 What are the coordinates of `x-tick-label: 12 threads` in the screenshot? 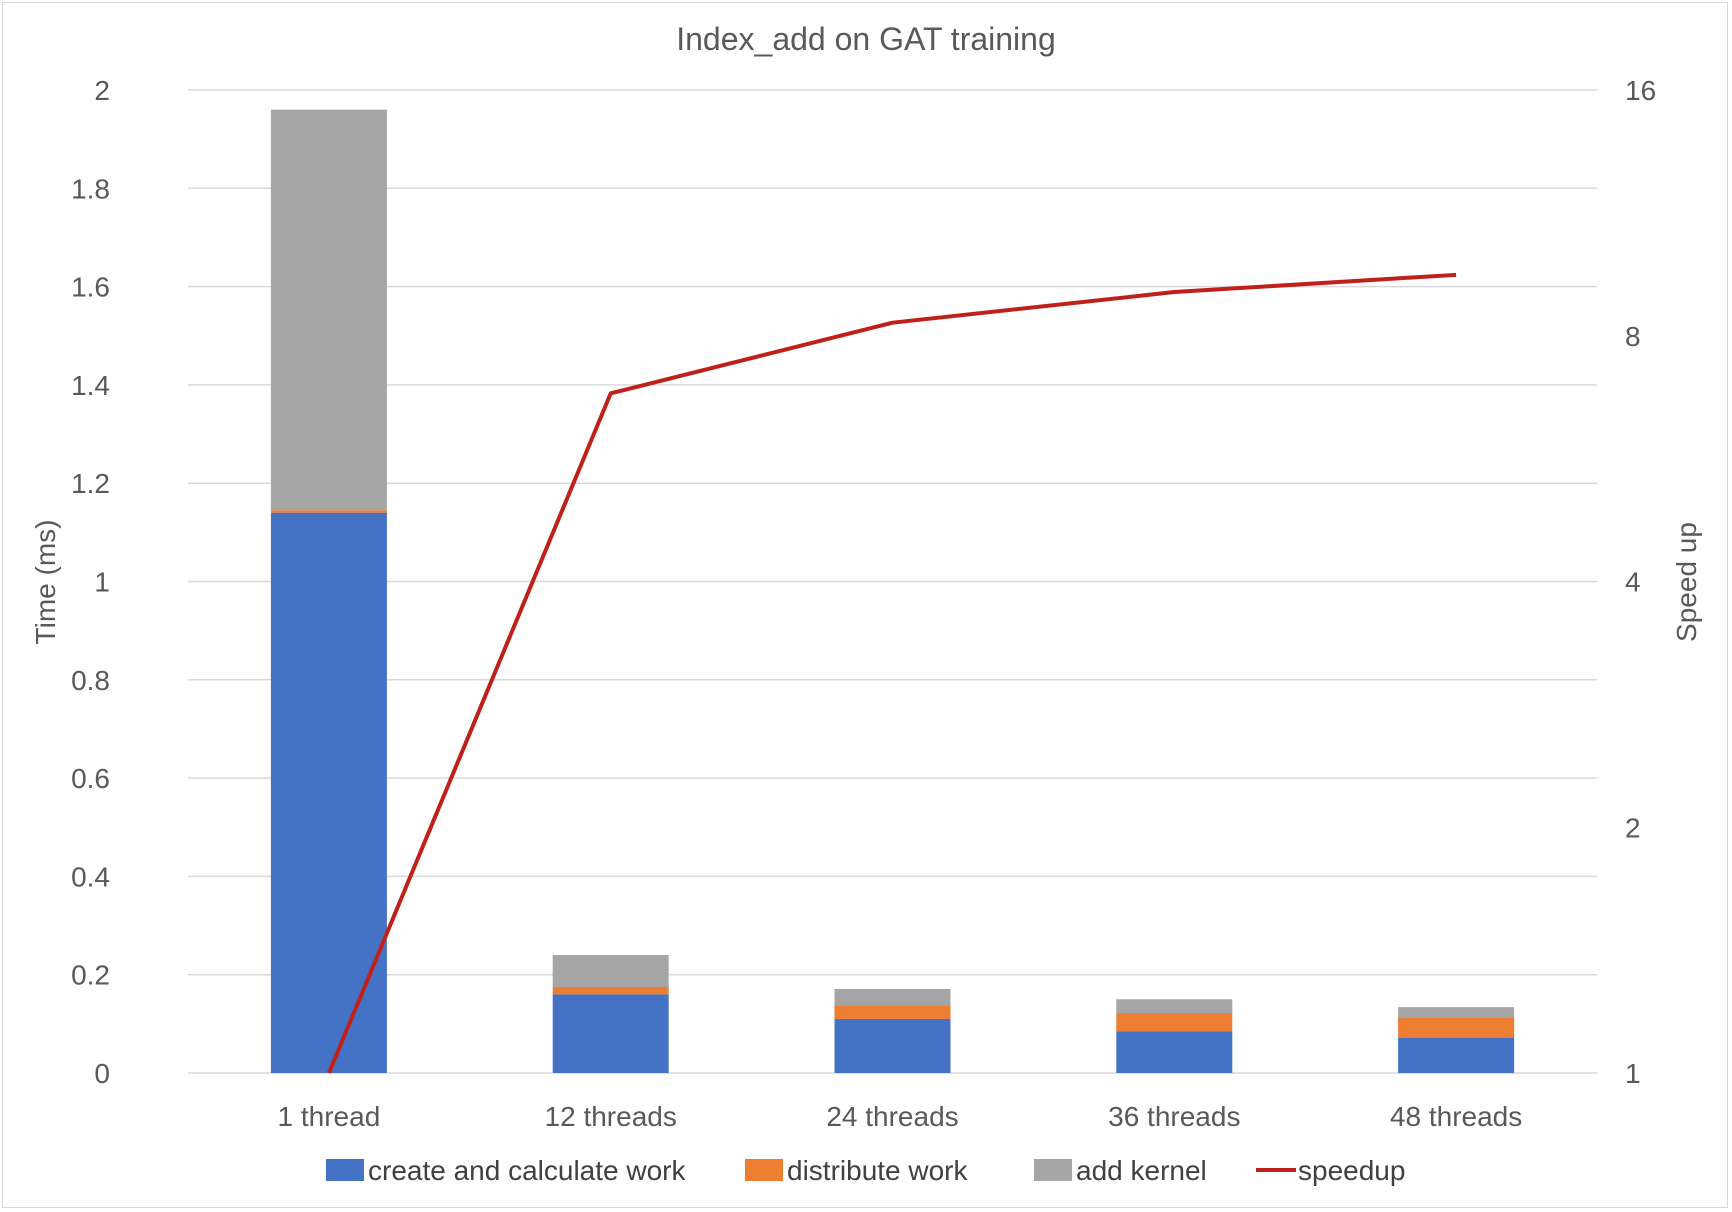 It's located at (611, 1116).